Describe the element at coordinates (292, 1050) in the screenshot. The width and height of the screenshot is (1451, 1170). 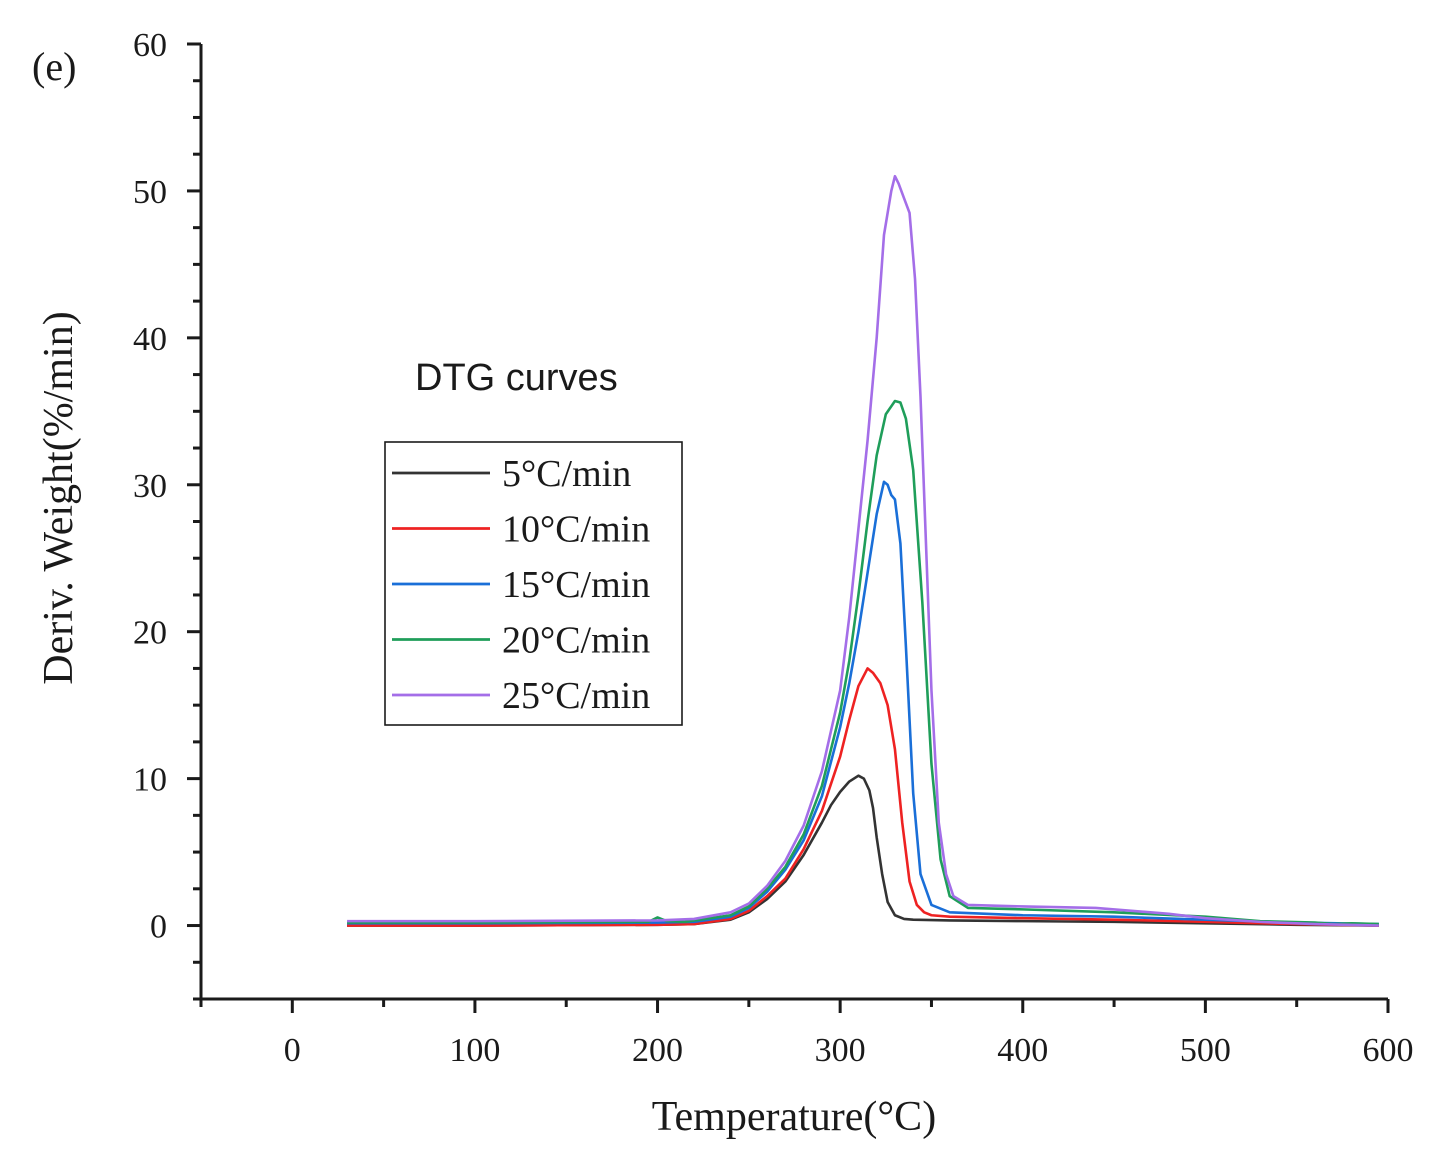
I see `x-tick-label: 0` at that location.